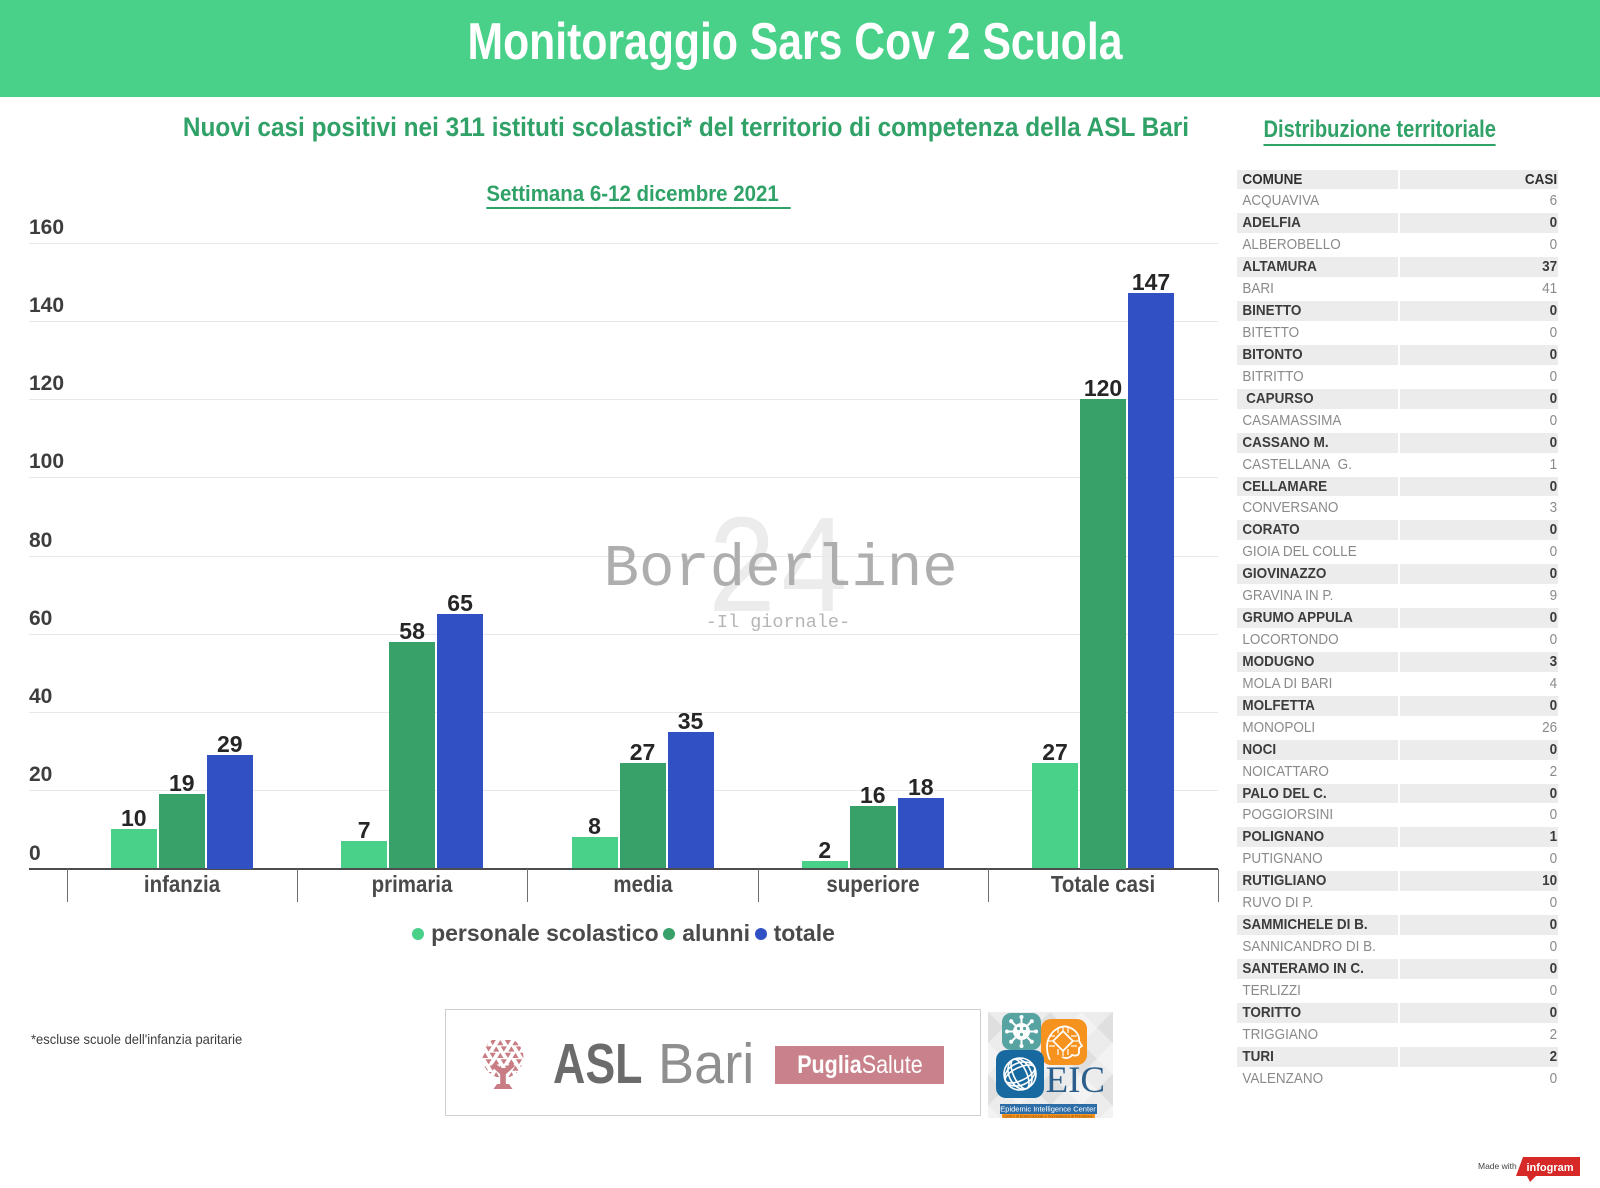 Image resolution: width=1600 pixels, height=1188 pixels. What do you see at coordinates (1076, 1080) in the screenshot?
I see `svg-text: EIC` at bounding box center [1076, 1080].